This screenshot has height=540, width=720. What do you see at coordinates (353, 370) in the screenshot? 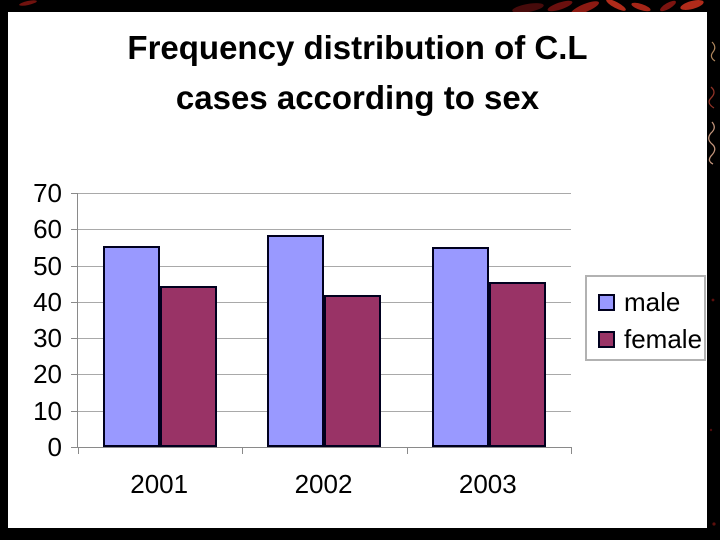
I see `bar-female-2002` at bounding box center [353, 370].